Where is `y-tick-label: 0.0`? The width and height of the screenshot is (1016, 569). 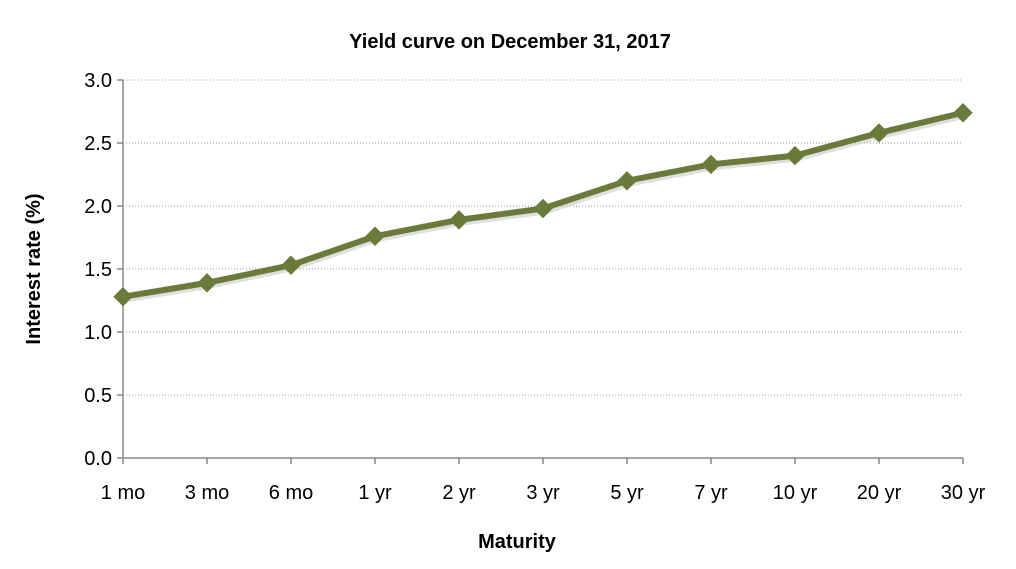 y-tick-label: 0.0 is located at coordinates (98, 459).